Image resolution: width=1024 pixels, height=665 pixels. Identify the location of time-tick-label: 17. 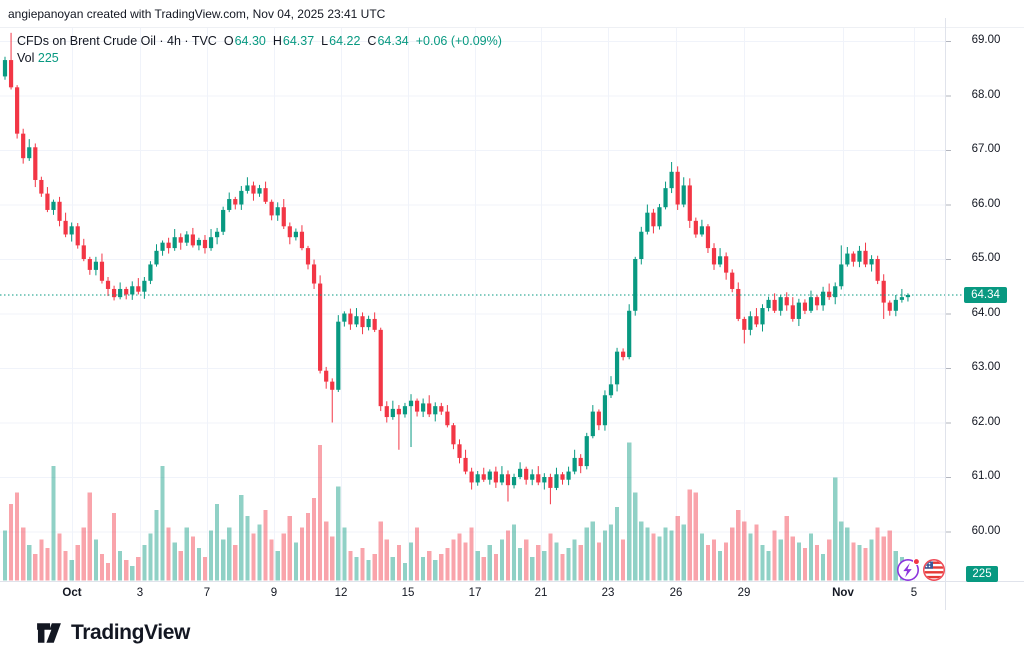
(475, 593).